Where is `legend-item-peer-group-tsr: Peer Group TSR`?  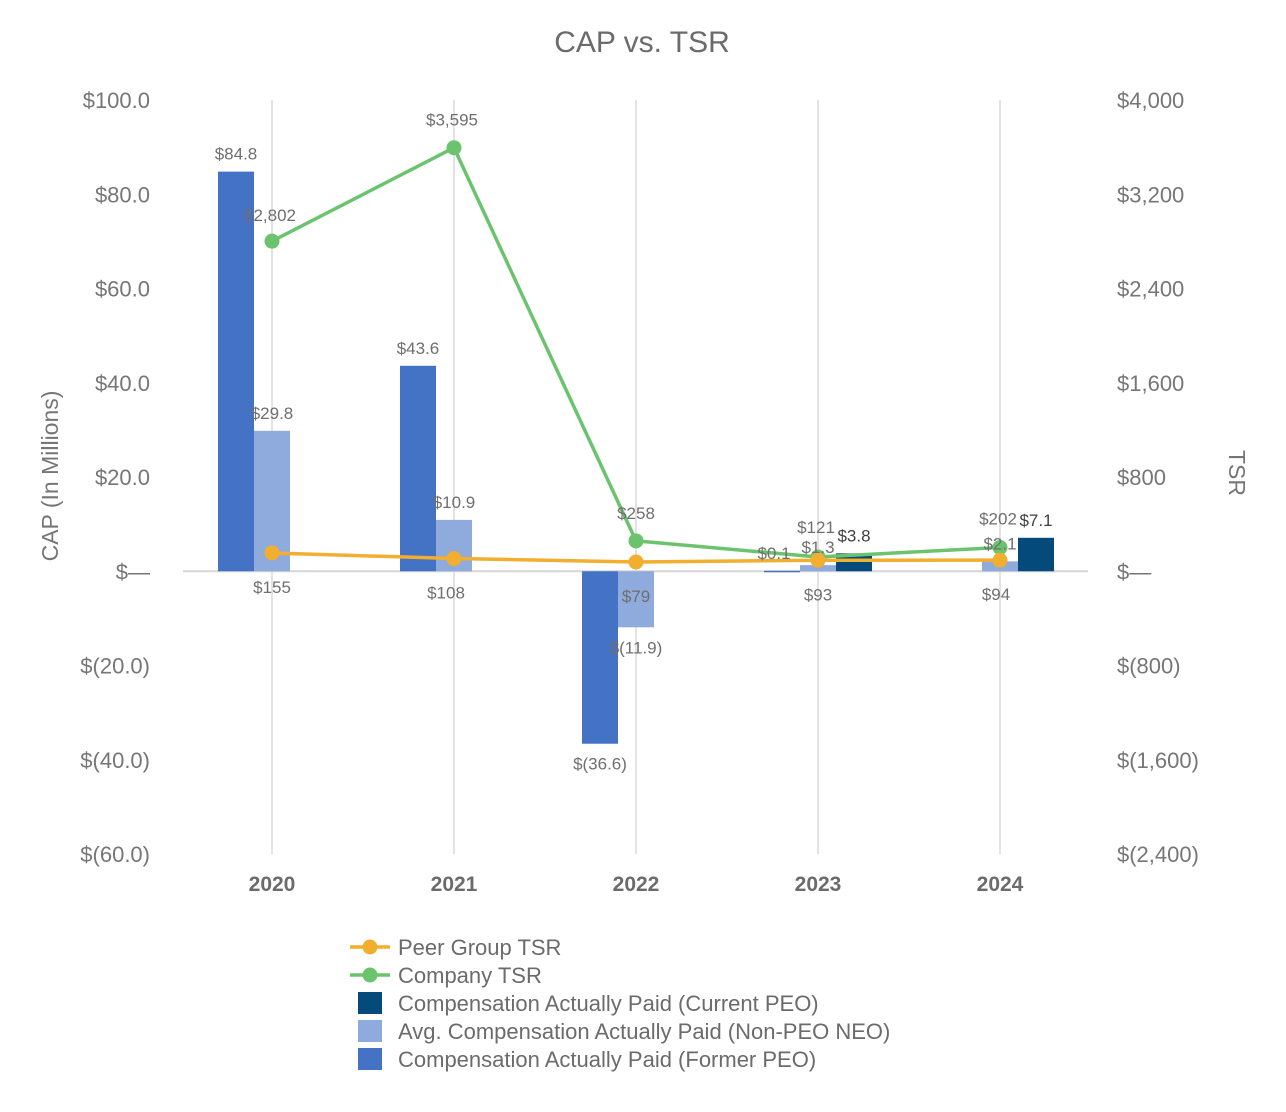
legend-item-peer-group-tsr: Peer Group TSR is located at coordinates (455, 947).